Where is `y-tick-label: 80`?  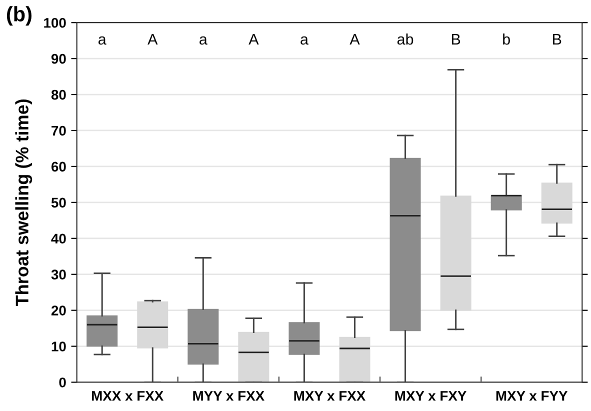
y-tick-label: 80 is located at coordinates (58, 95).